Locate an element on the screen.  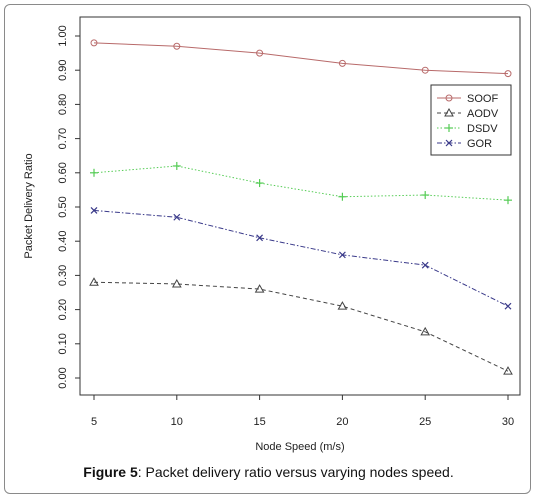
y-tick-label: 0.10 is located at coordinates (63, 343).